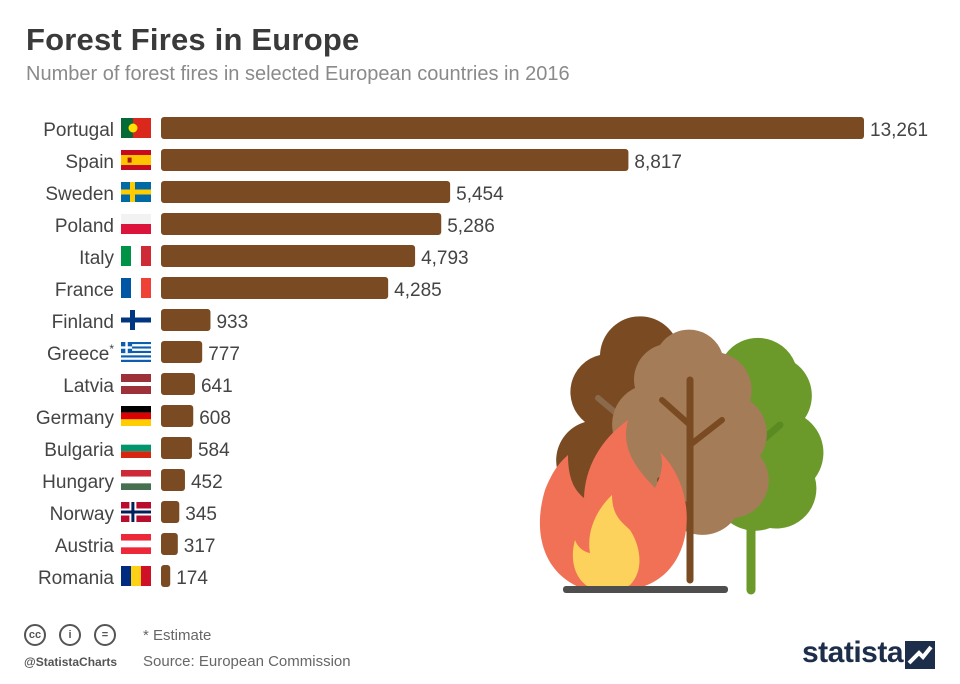  What do you see at coordinates (645, 589) in the screenshot?
I see `ground-line` at bounding box center [645, 589].